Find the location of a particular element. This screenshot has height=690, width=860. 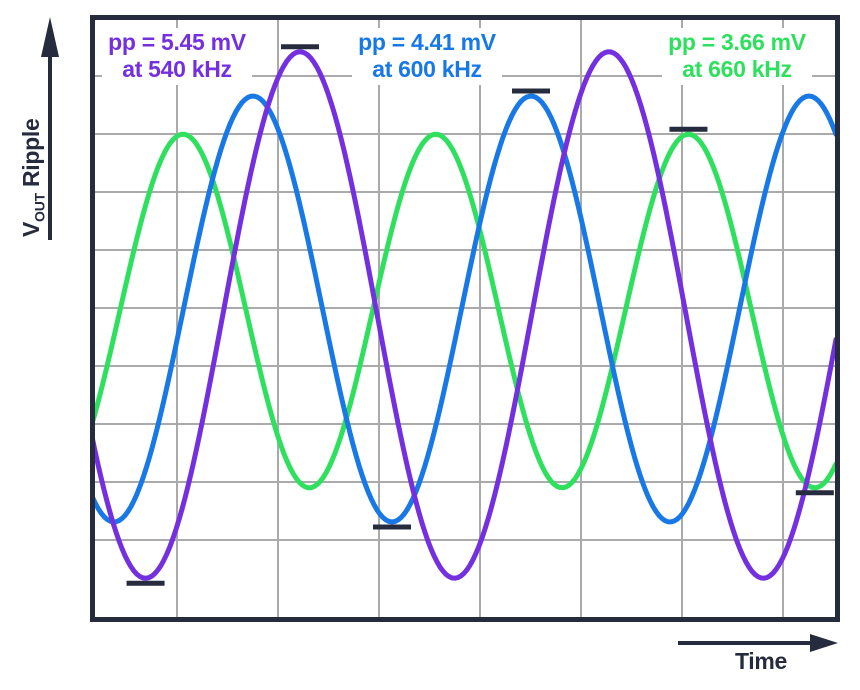

annotation-660khz-pp: pp = 3.66 mV is located at coordinates (737, 42).